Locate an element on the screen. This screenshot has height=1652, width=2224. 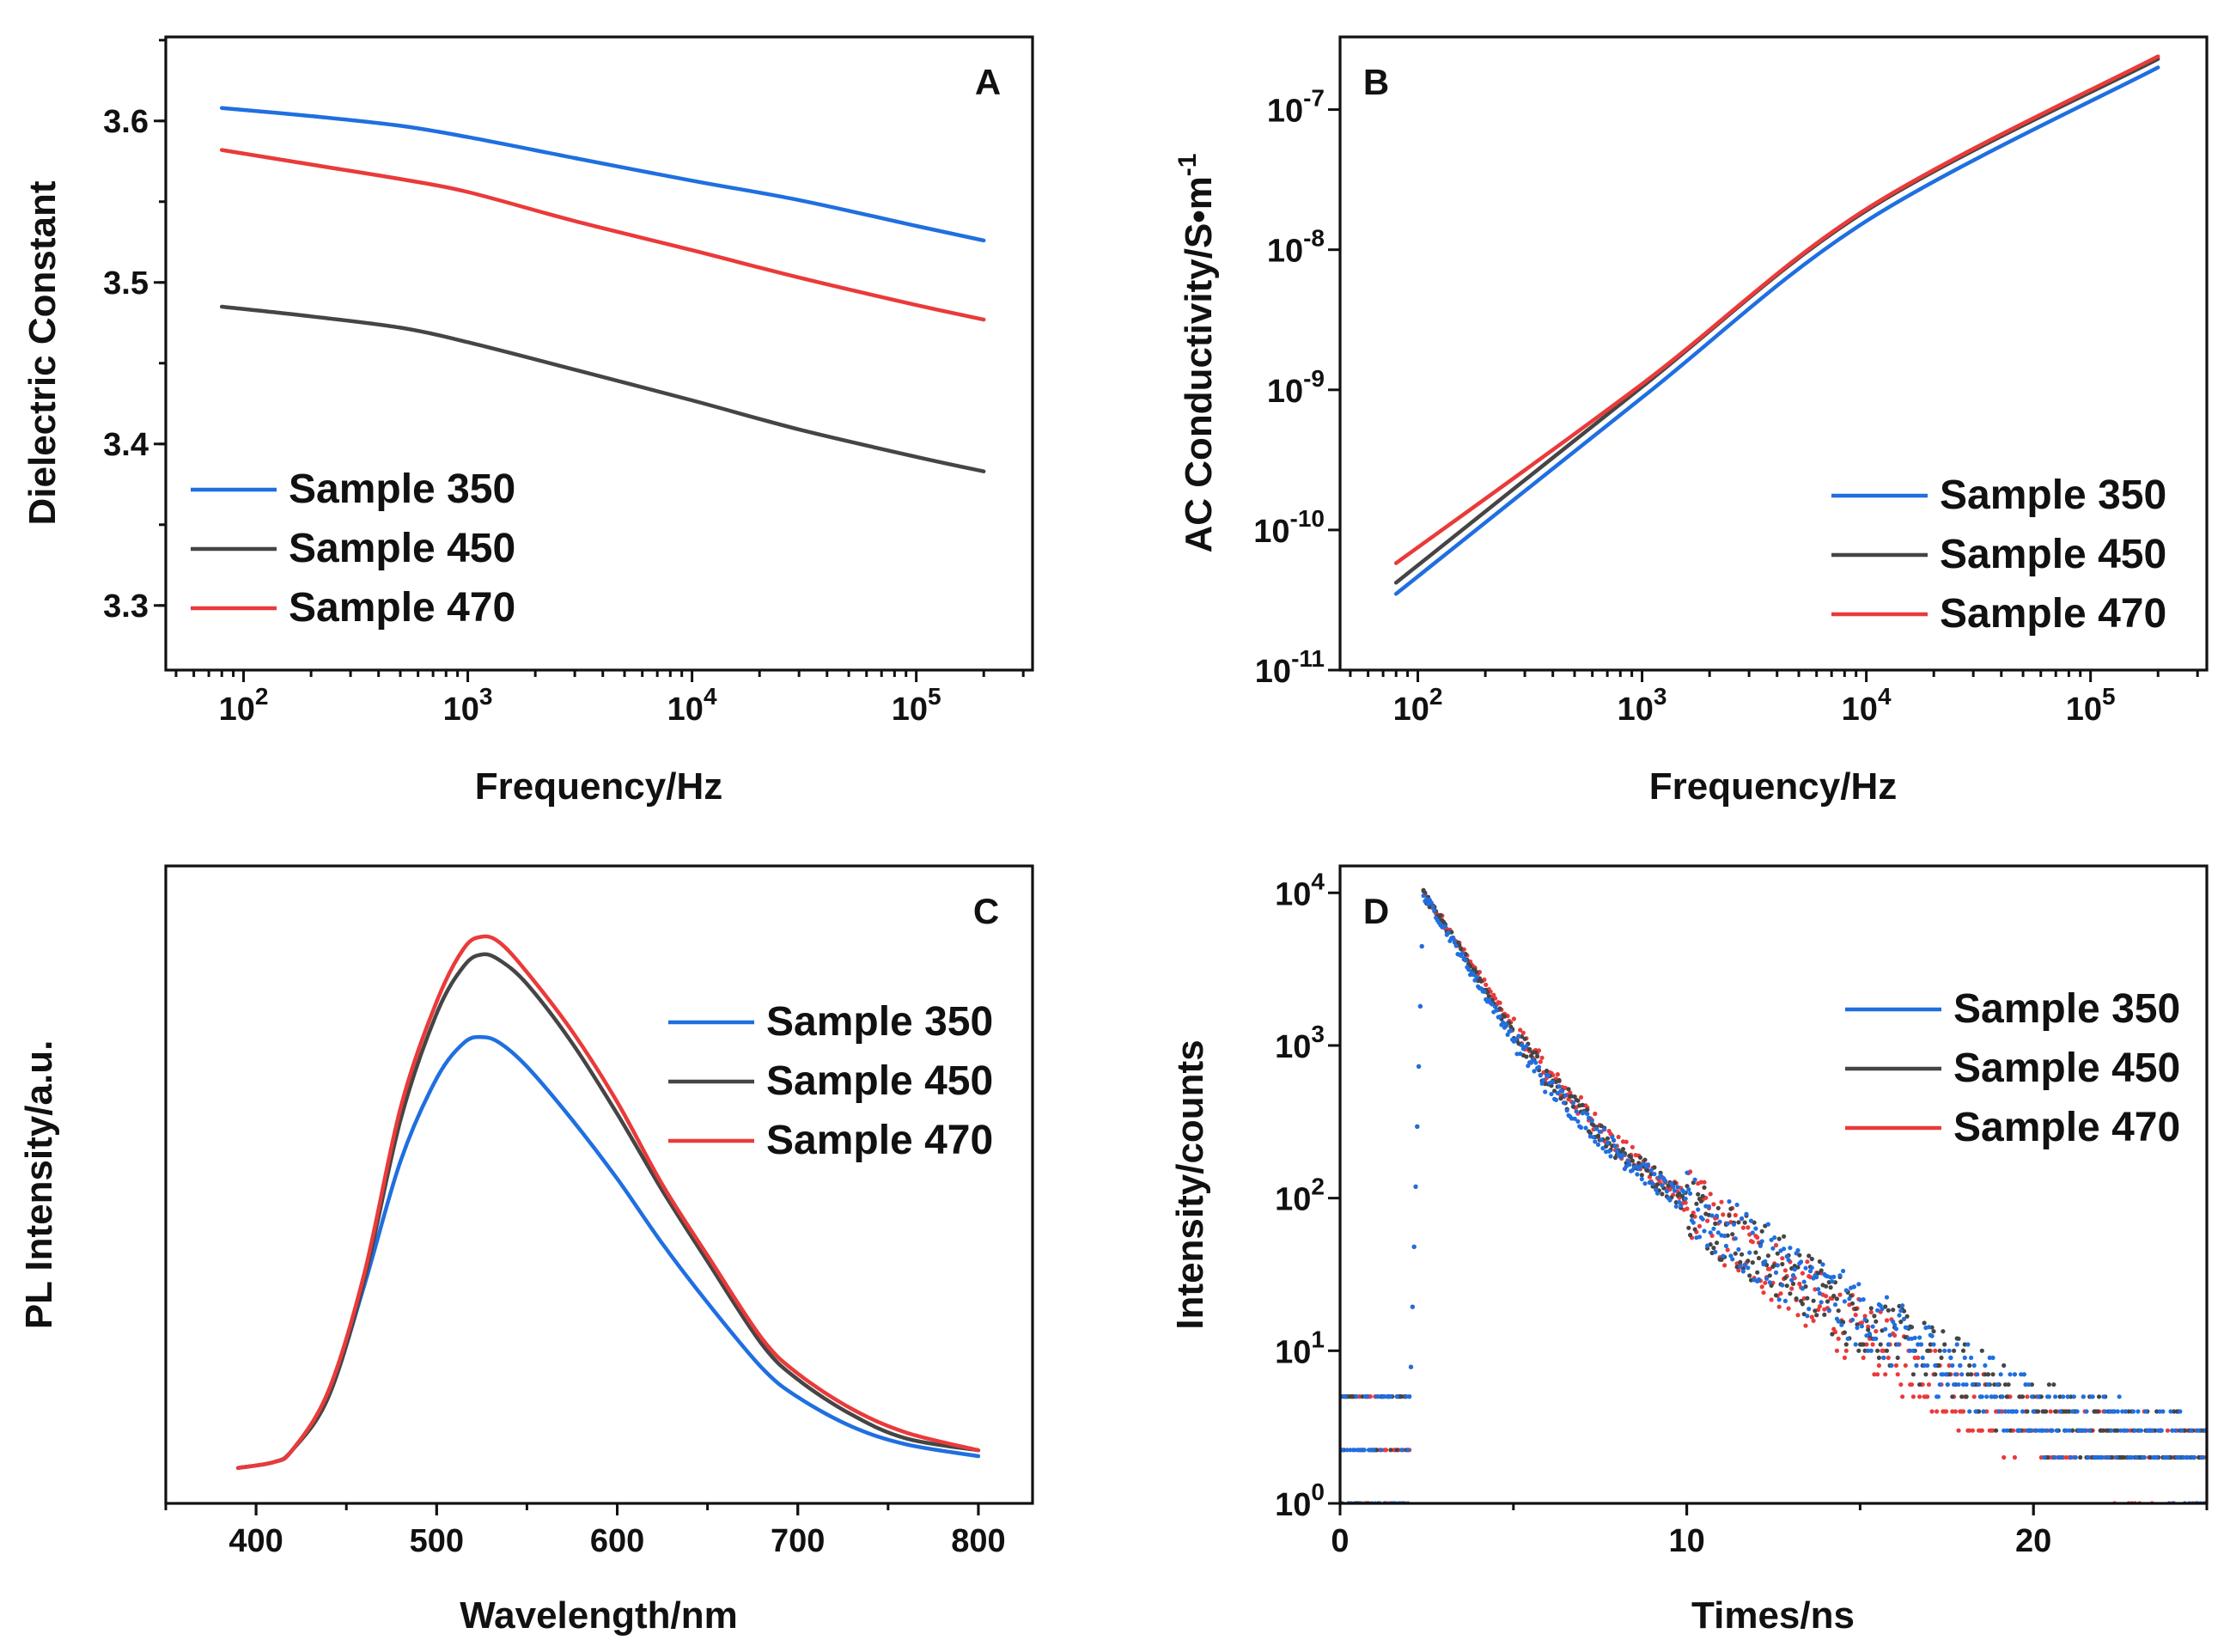
y-tick-label: 10⁻⁸ is located at coordinates (1296, 248).